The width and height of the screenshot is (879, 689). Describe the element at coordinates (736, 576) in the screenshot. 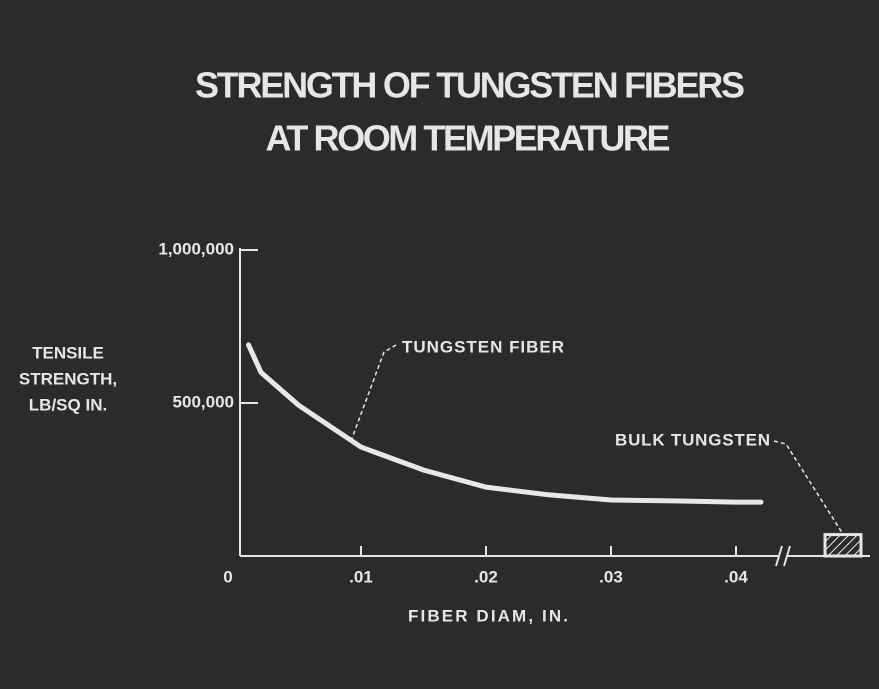

I see `x-tick-label: .04` at that location.